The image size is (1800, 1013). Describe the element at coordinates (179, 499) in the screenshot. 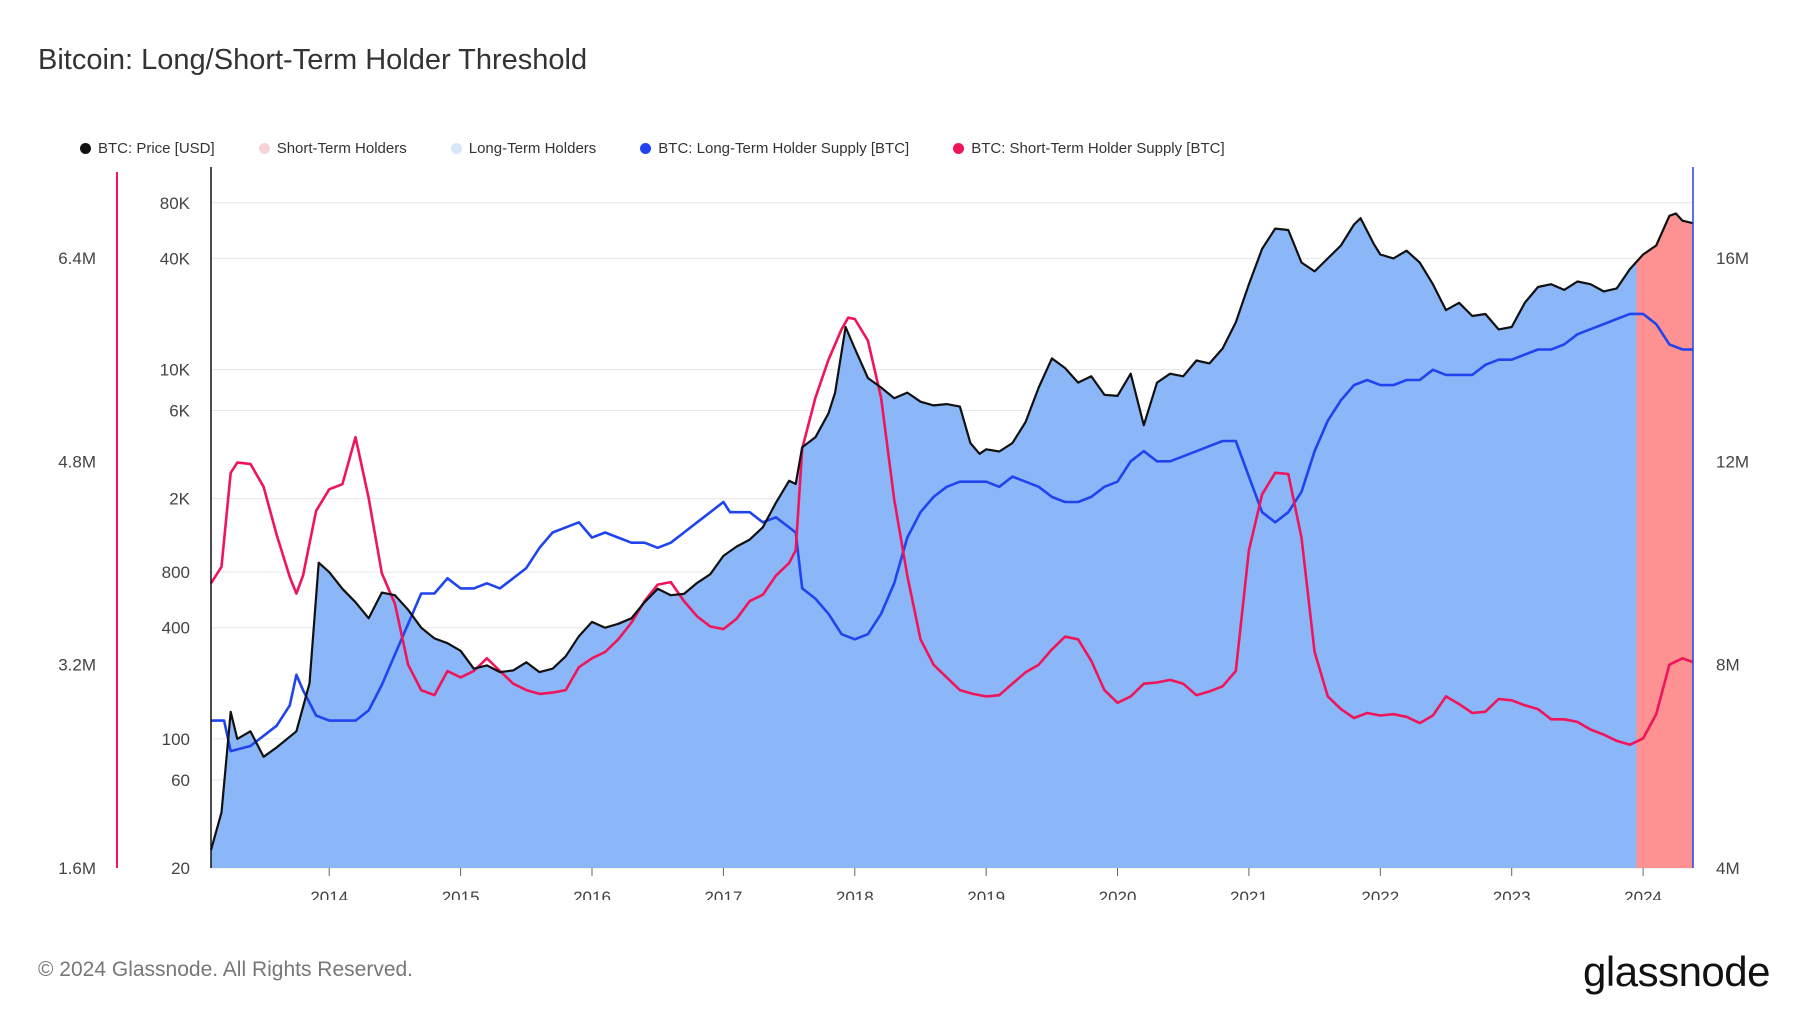

I see `price-tick-label: 2K` at that location.